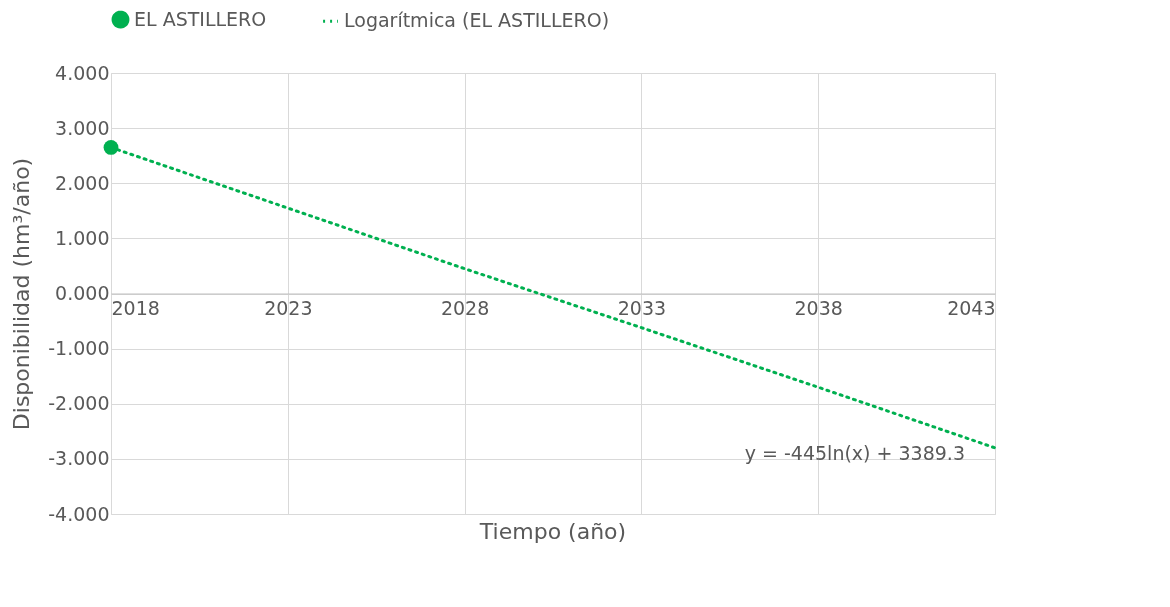 This screenshot has width=1170, height=607. Describe the element at coordinates (79, 458) in the screenshot. I see `y-tick-label: -3.000` at that location.